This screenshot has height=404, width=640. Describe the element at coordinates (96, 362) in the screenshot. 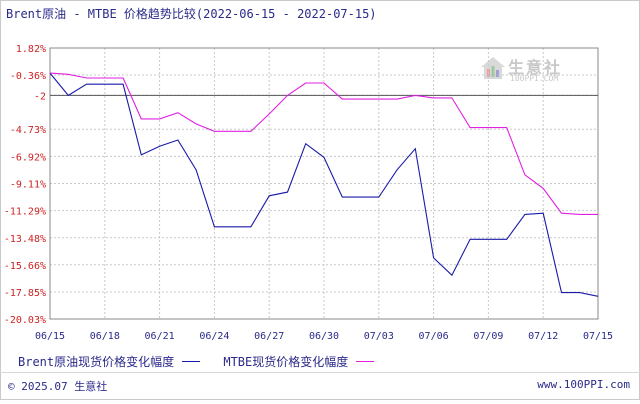

I see `legend-label-brent: Brent原油现货价格变化幅度` at that location.